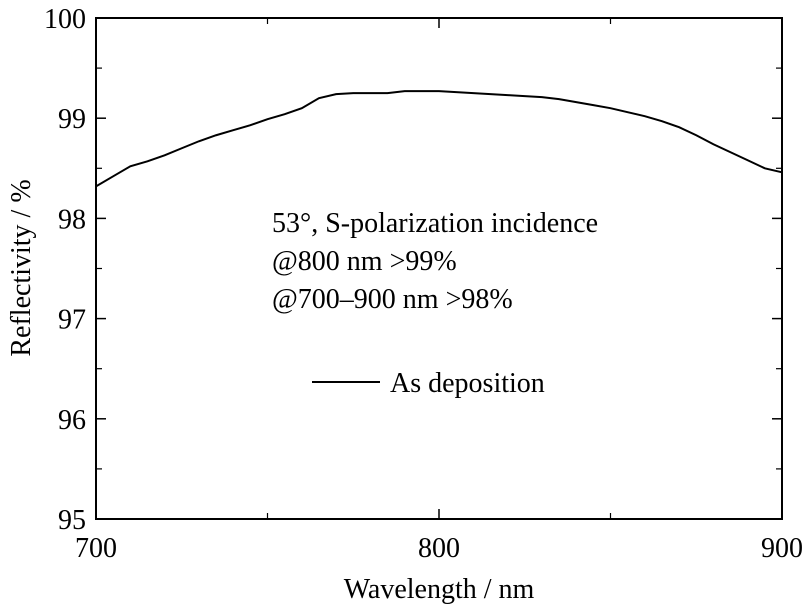 The width and height of the screenshot is (812, 611). What do you see at coordinates (435, 223) in the screenshot?
I see `annotation-incidence: 53°, S-polarization incidence` at bounding box center [435, 223].